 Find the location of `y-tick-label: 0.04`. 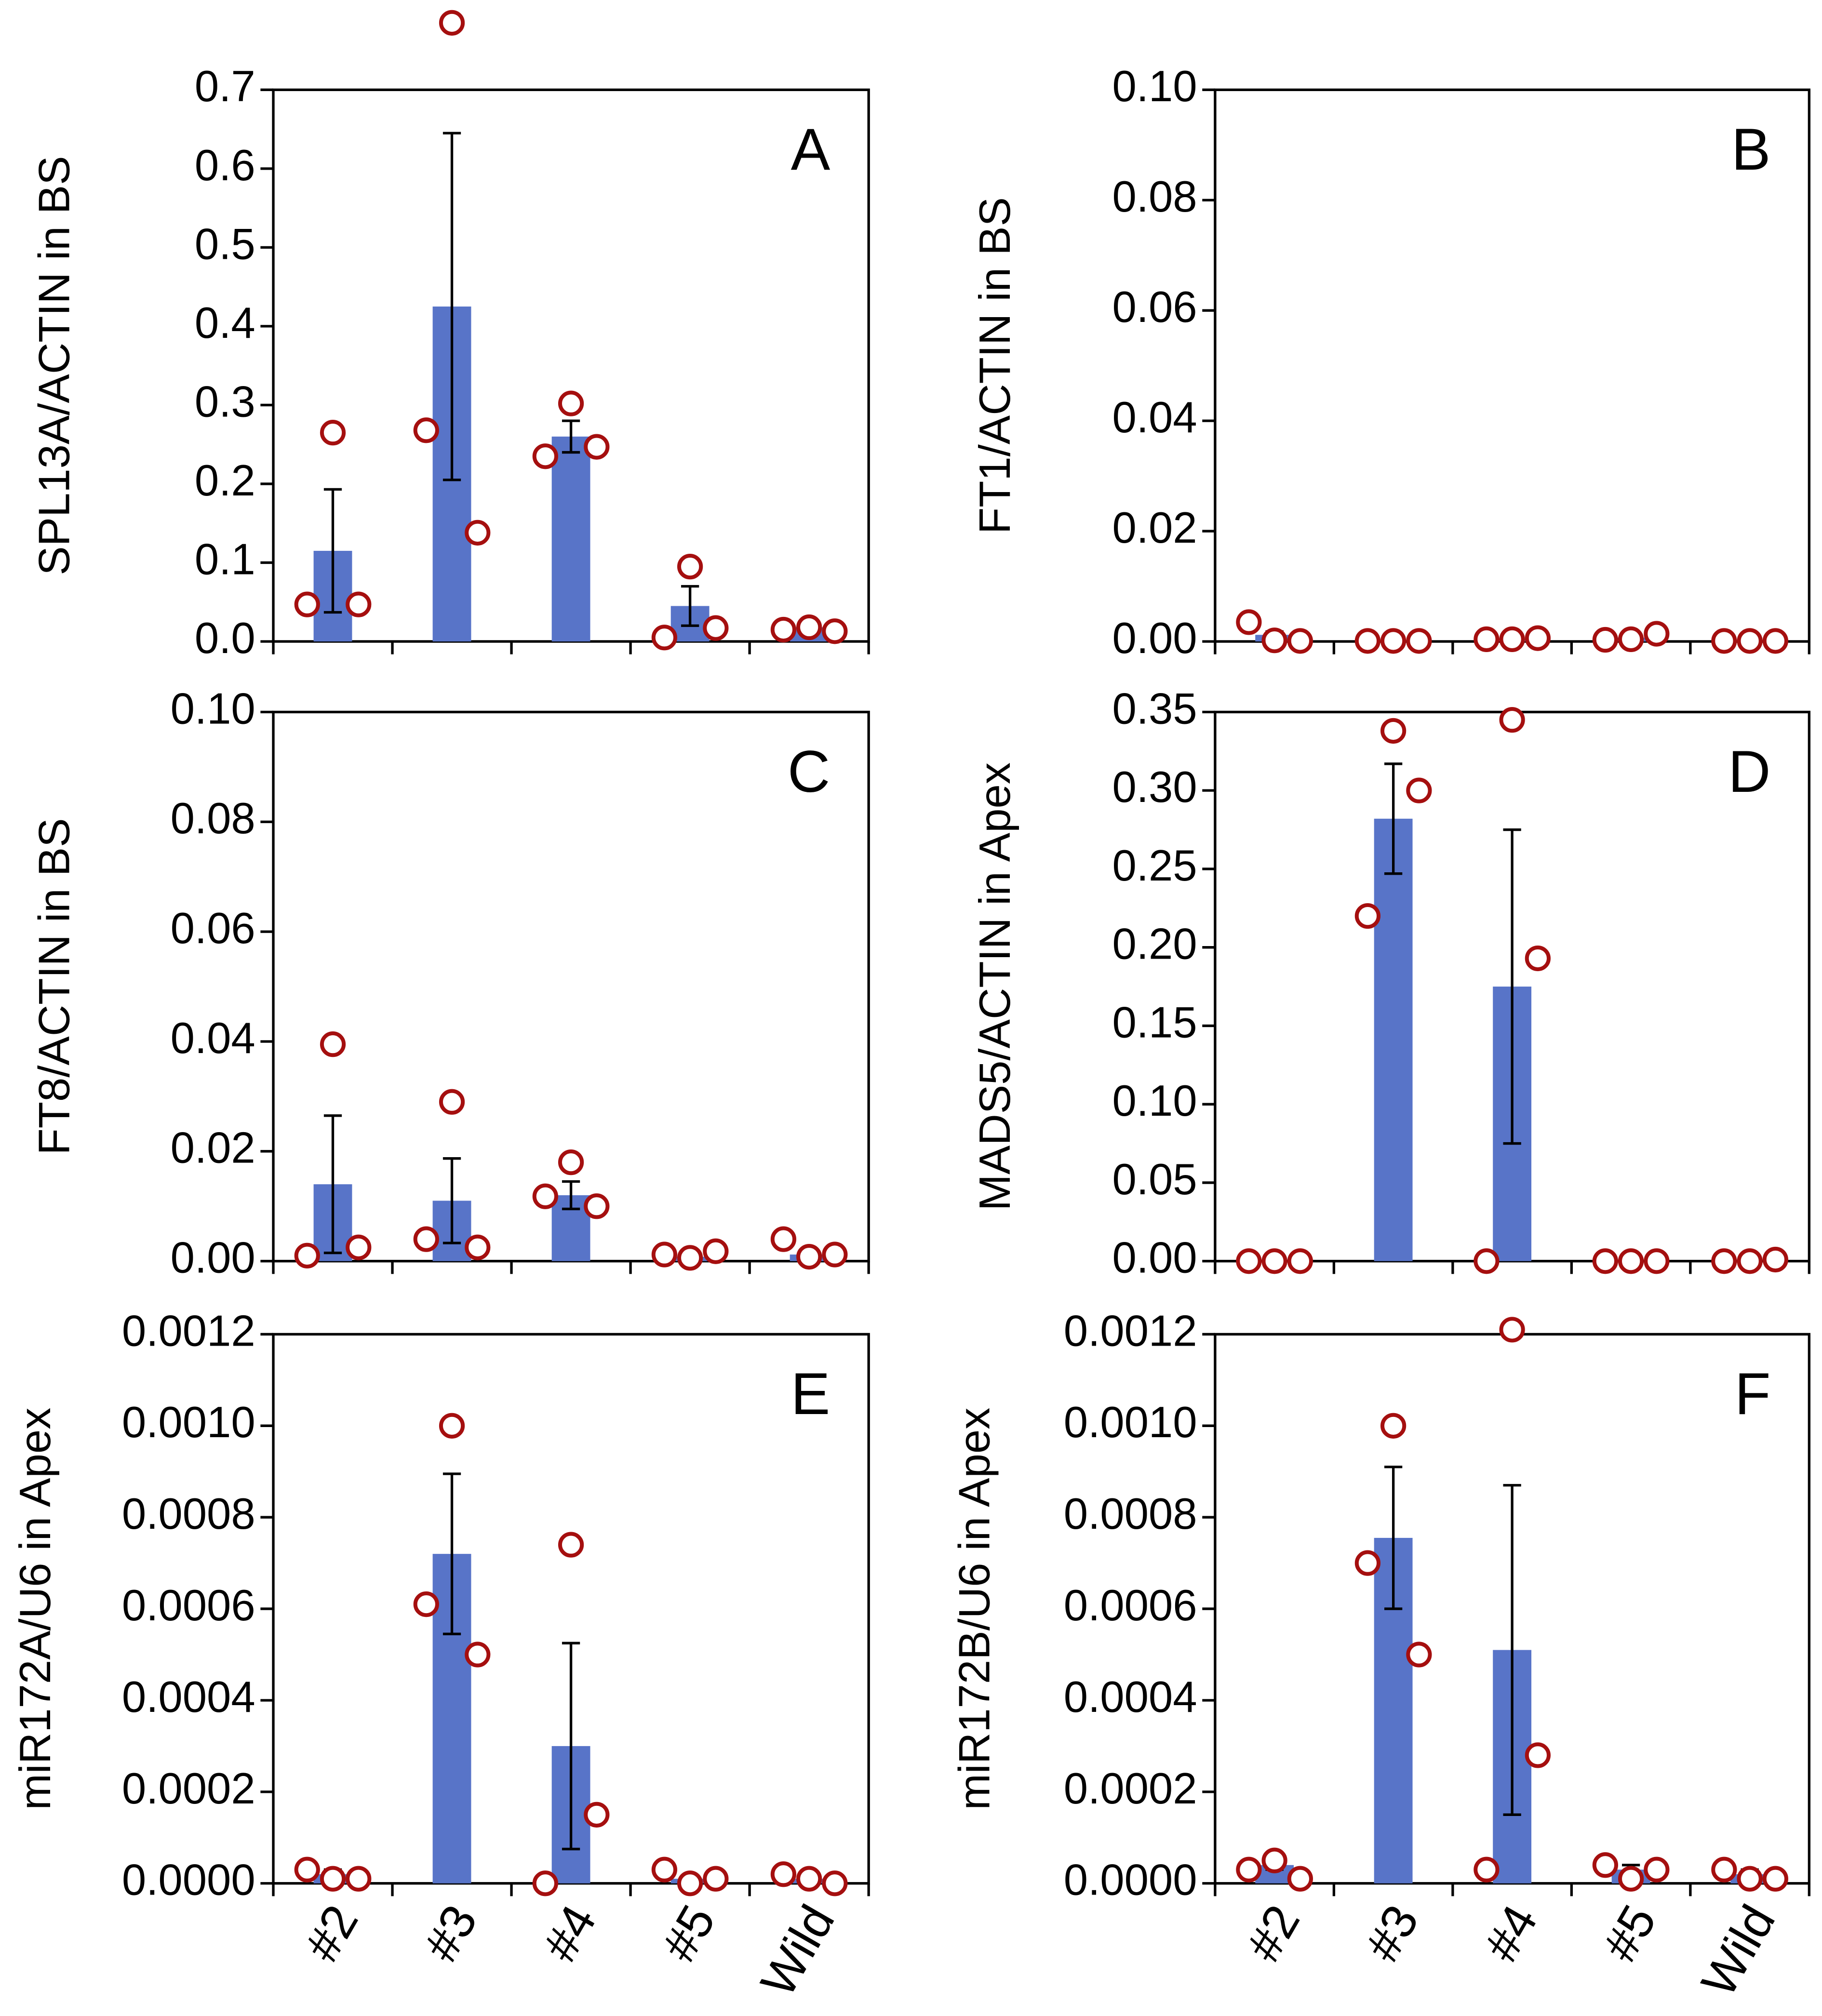

y-tick-label: 0.04 is located at coordinates (1154, 417).